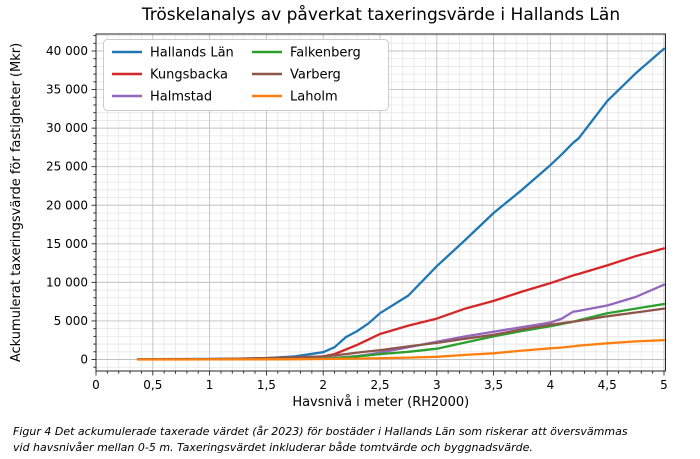  I want to click on x-tick-label: 1, so click(210, 385).